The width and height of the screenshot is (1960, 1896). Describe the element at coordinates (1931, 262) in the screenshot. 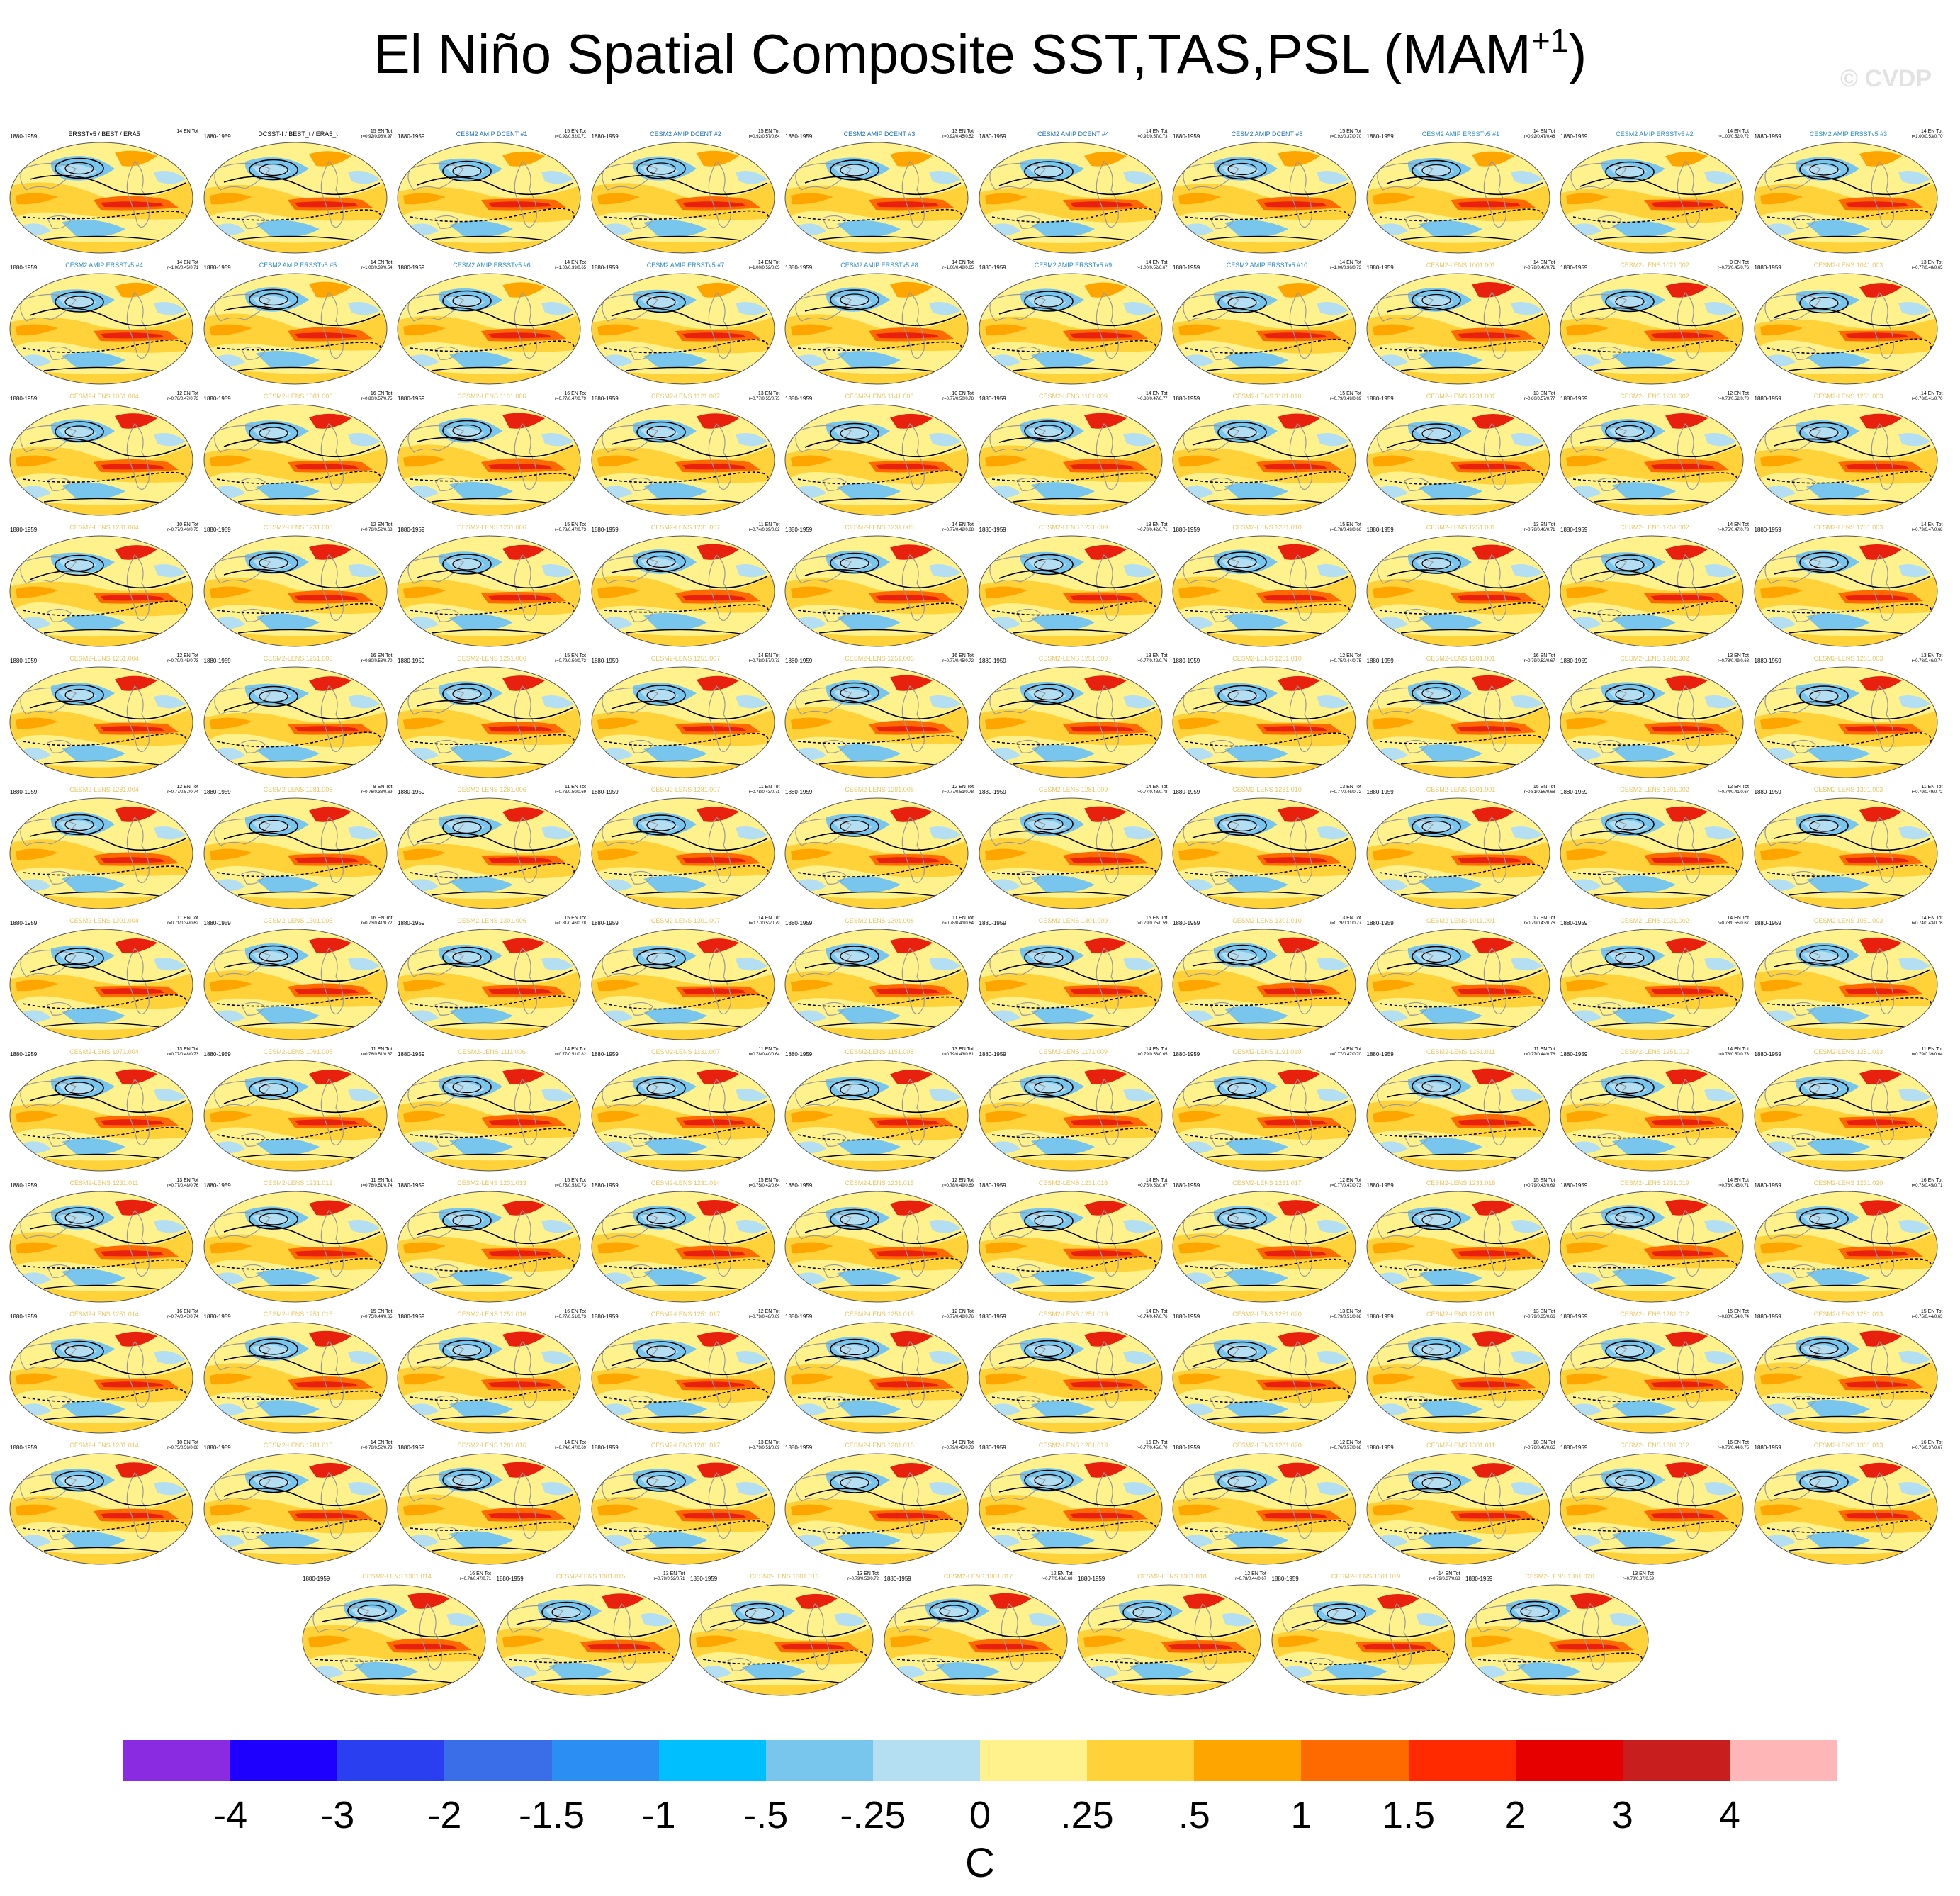

I see `panel-event-count: 13 EN Tot` at that location.